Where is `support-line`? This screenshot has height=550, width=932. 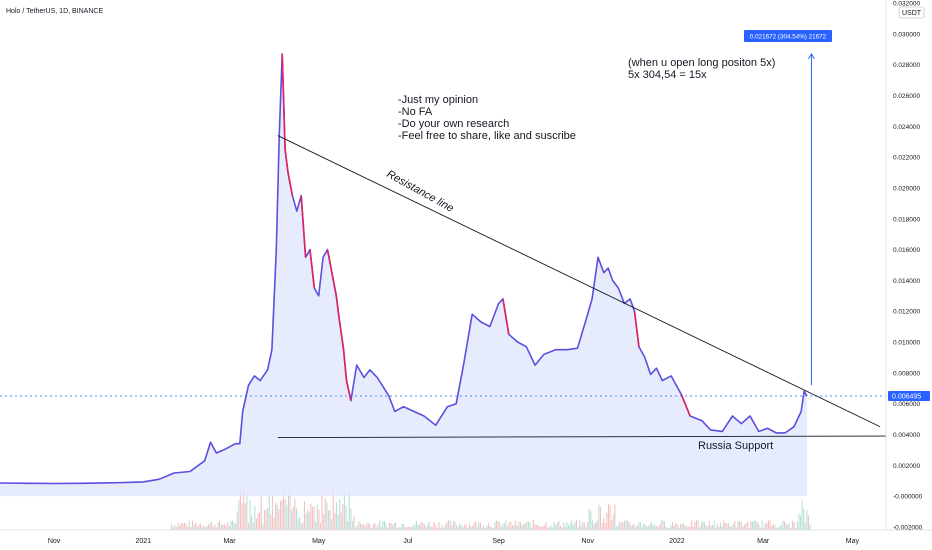
support-line is located at coordinates (582, 437).